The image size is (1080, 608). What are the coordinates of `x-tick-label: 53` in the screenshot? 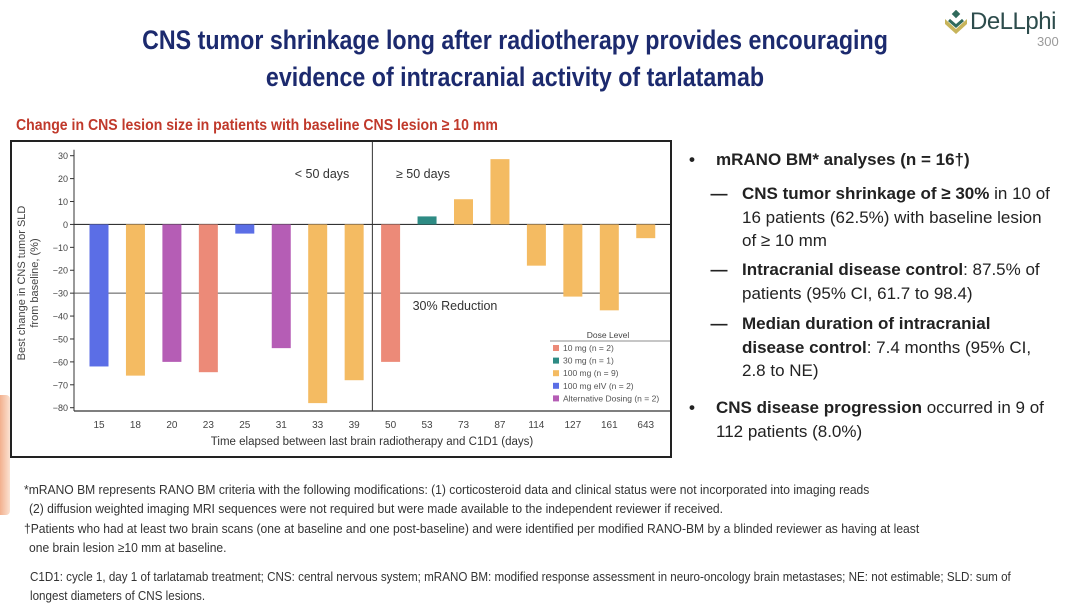 It's located at (427, 425).